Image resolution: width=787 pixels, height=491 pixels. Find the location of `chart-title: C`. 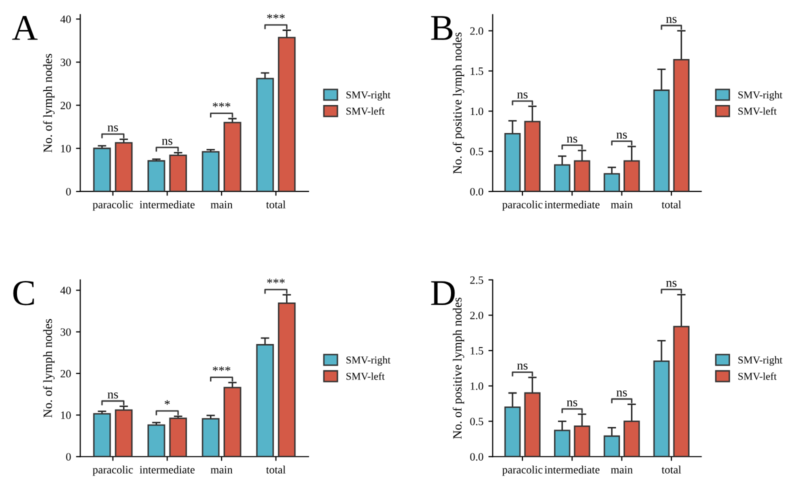

chart-title: C is located at coordinates (23, 293).